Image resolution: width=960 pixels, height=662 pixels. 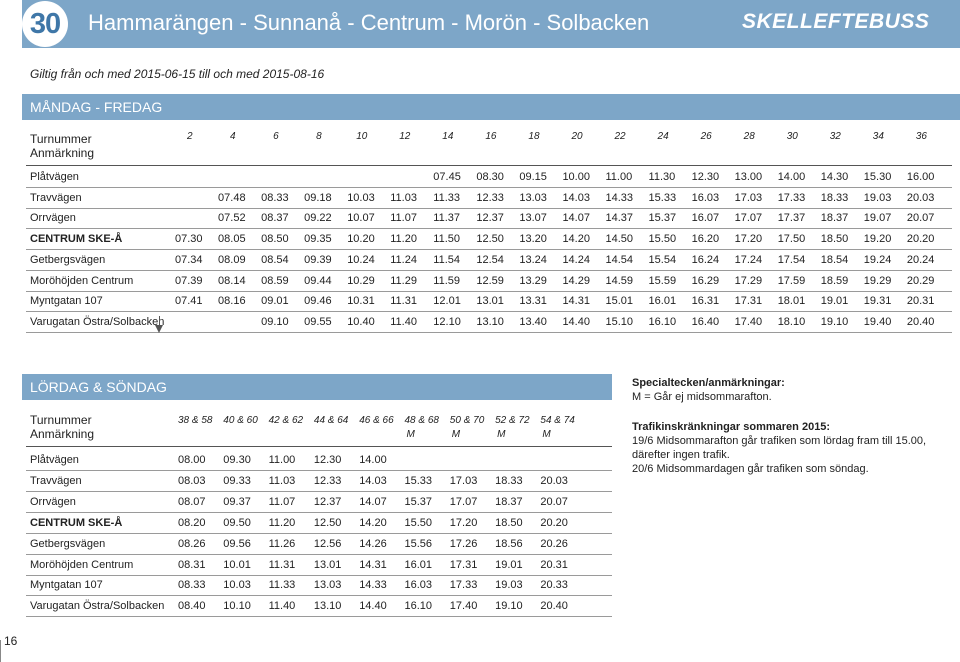 I want to click on departure-time: 09.39, so click(x=318, y=259).